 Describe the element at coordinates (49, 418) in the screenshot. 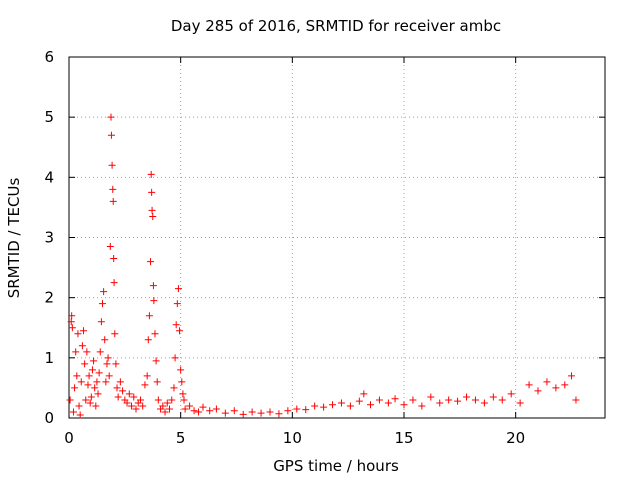

I see `y-tick-label: 0` at that location.